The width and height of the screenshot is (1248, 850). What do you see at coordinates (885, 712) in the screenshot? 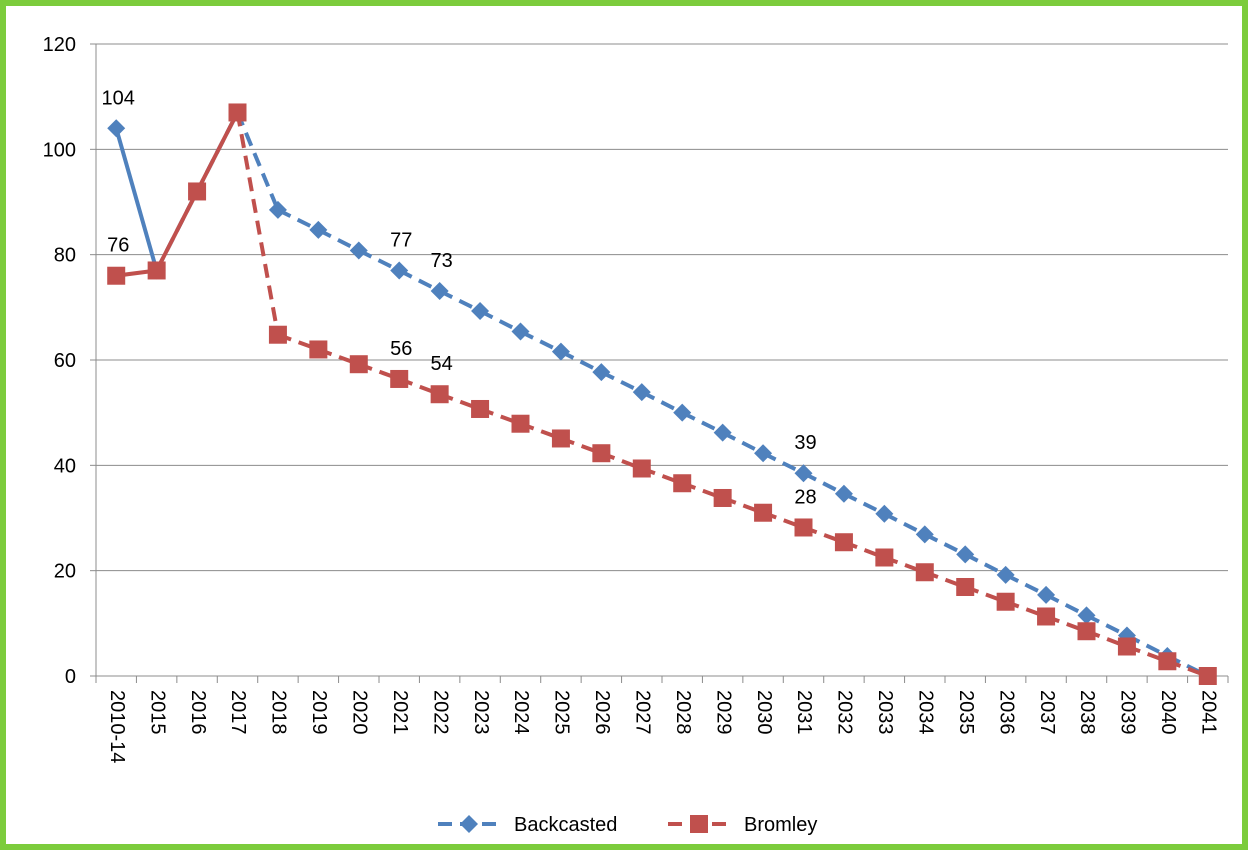
I see `x-tick-label: 2033` at bounding box center [885, 712].